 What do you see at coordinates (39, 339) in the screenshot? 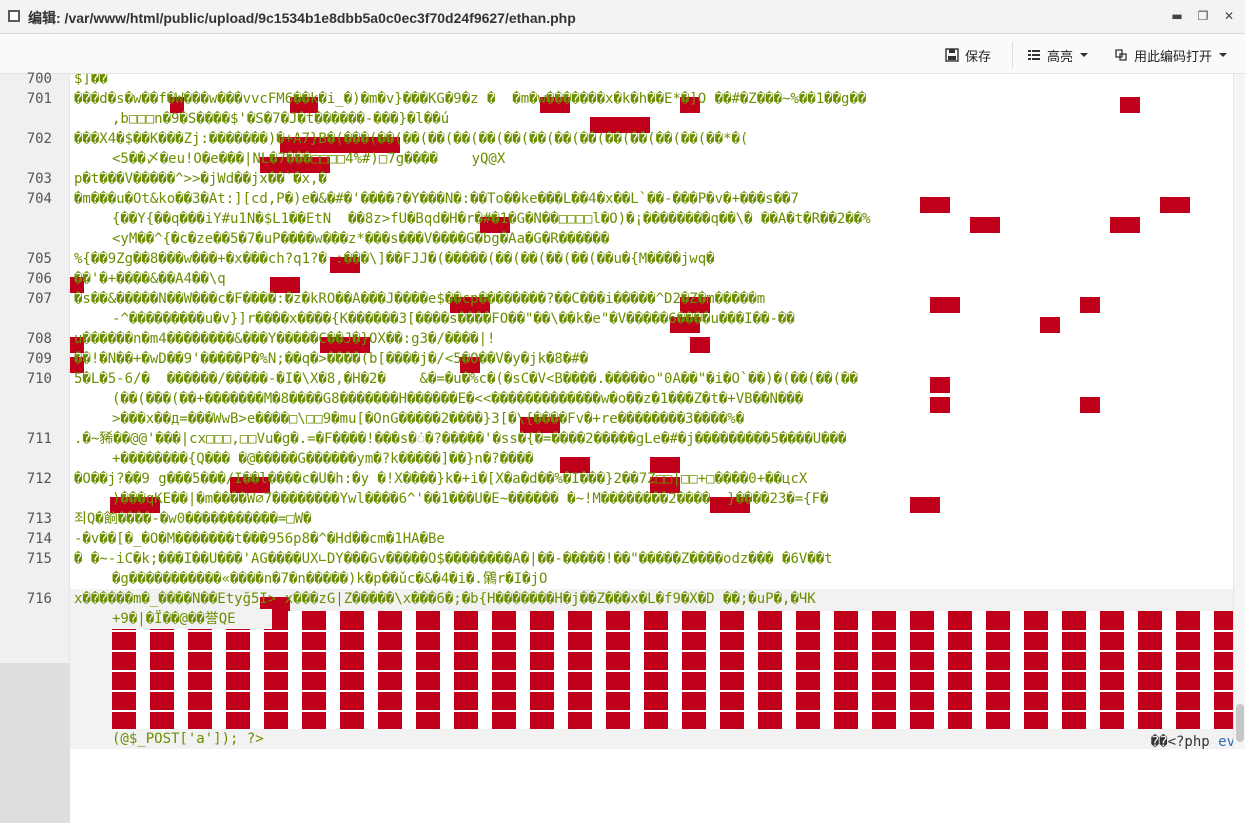
I see `line-number: 708` at bounding box center [39, 339].